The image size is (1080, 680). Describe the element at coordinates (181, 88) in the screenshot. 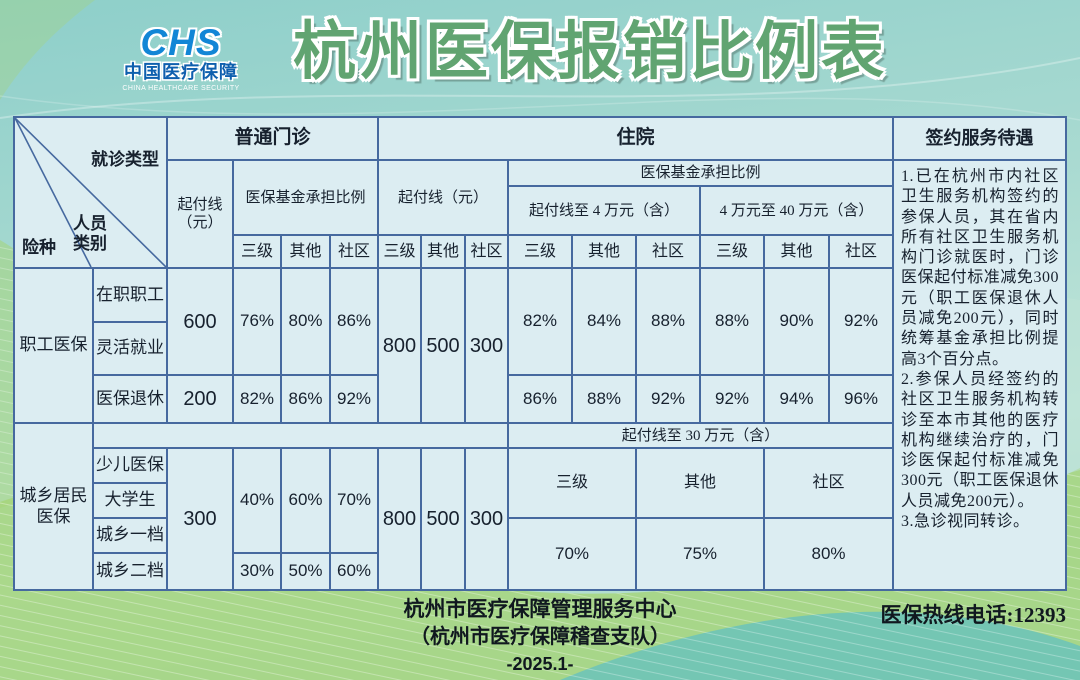

I see `chs-logo-name-en: CHINA HEALTHCARE SECURITY` at that location.